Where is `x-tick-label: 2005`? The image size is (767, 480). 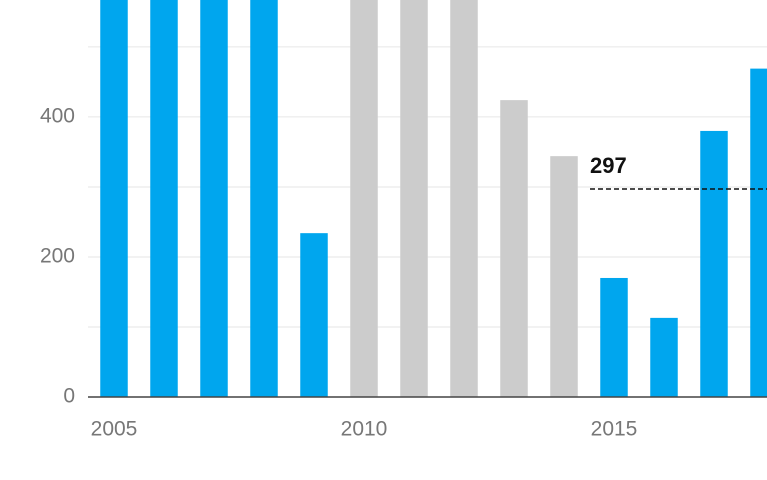 x-tick-label: 2005 is located at coordinates (114, 429).